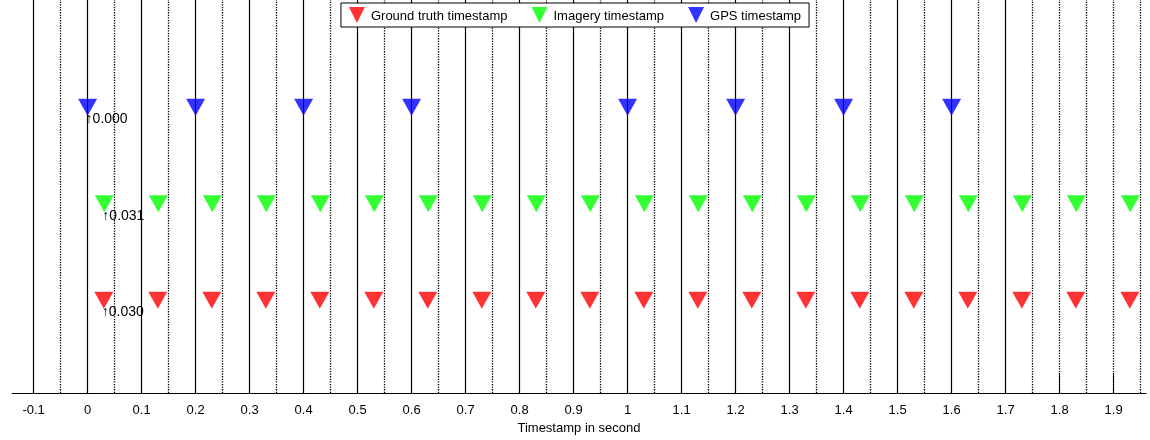 The image size is (1150, 440). I want to click on x-tick-label: 0.4, so click(303, 409).